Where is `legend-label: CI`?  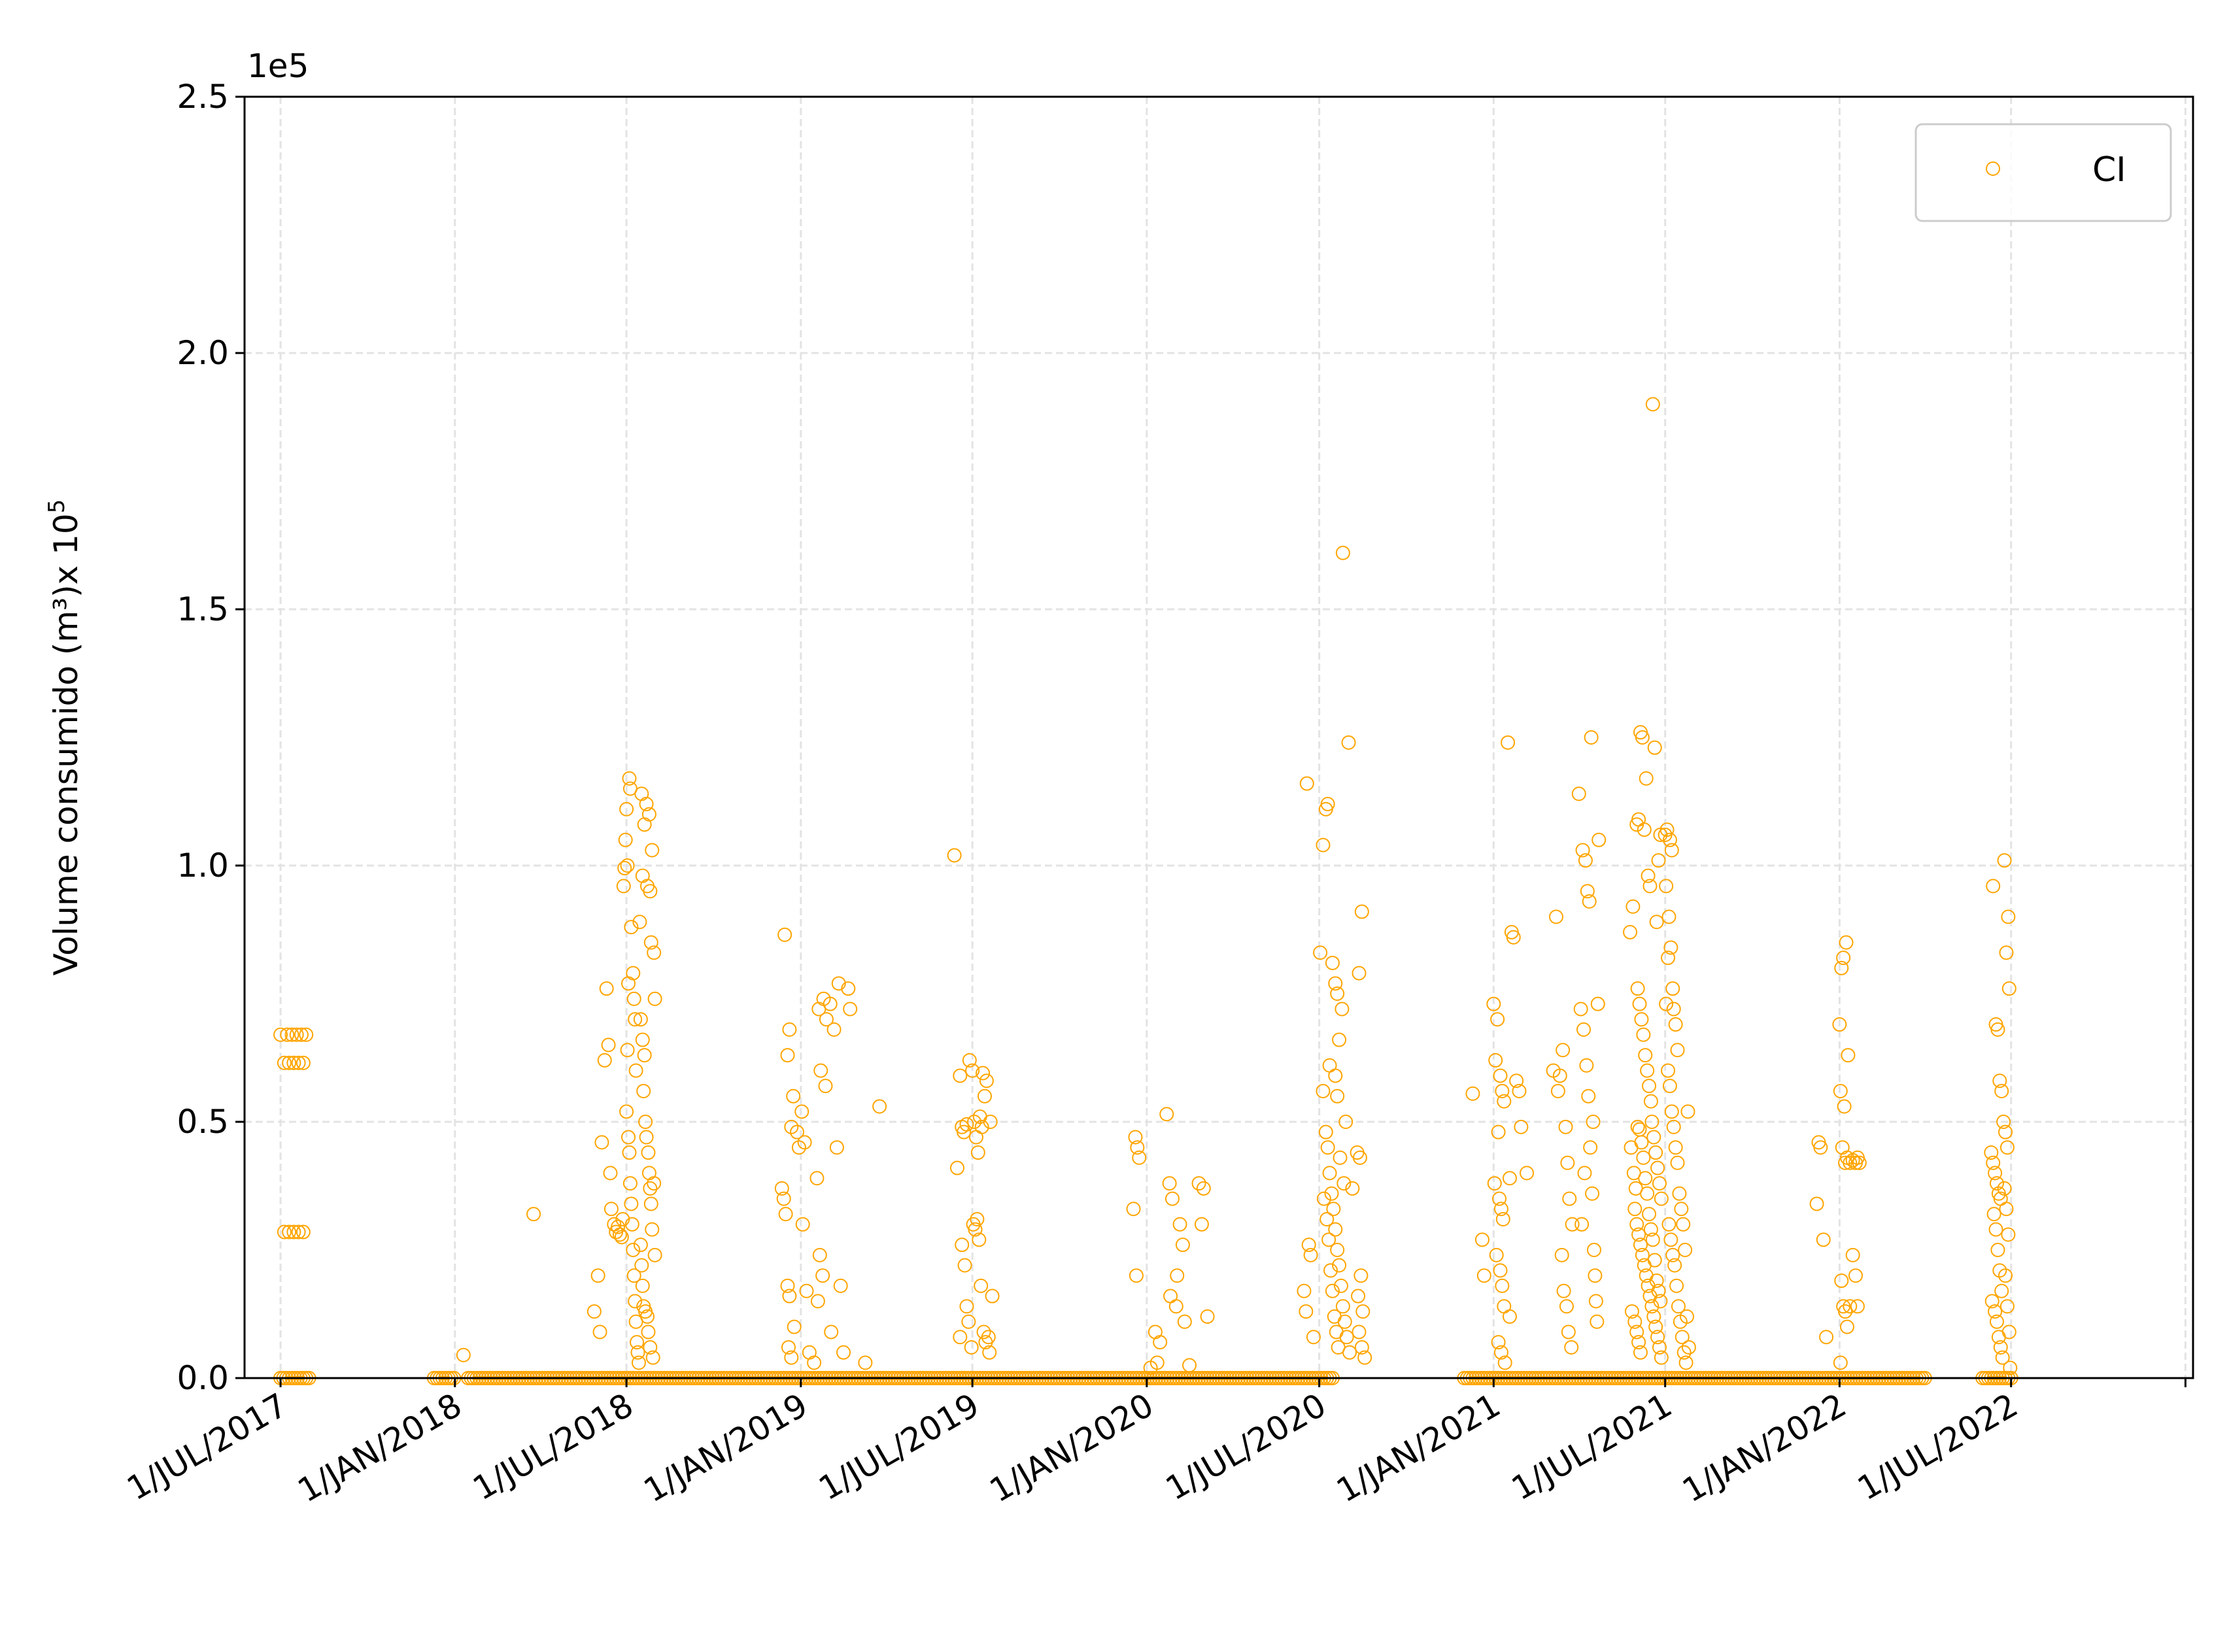
legend-label: CI is located at coordinates (2109, 170).